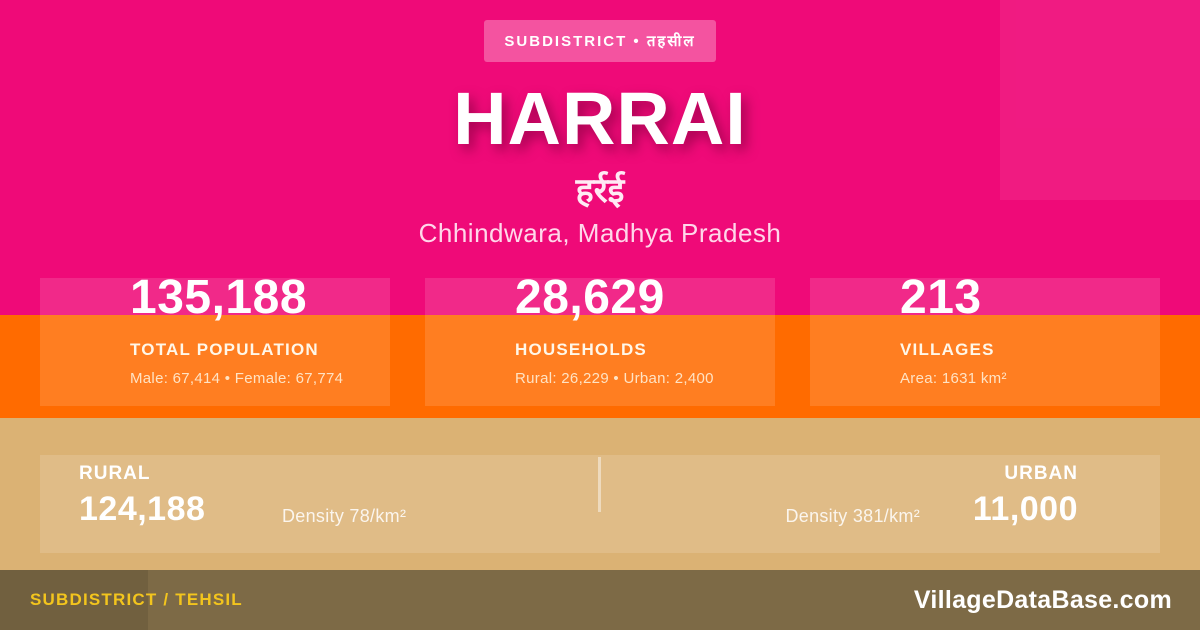 This screenshot has width=1200, height=630. I want to click on stat-value: 135,188, so click(219, 297).